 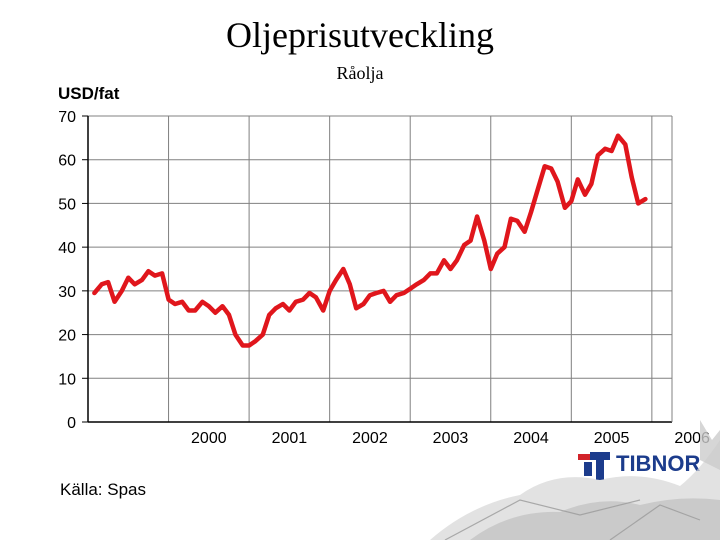 I want to click on logo-mark-red, so click(x=584, y=457).